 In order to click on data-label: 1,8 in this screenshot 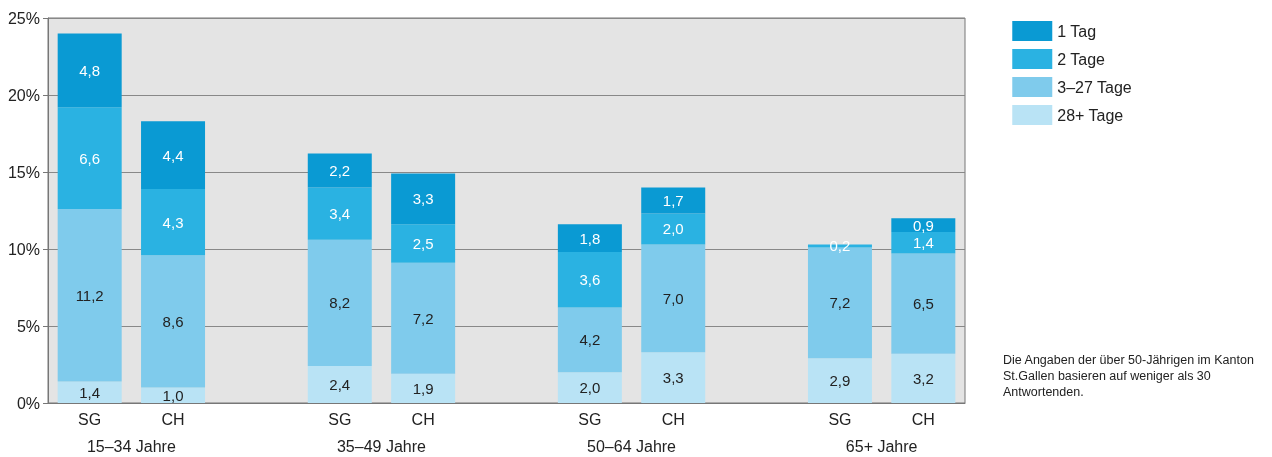, I will do `click(590, 238)`.